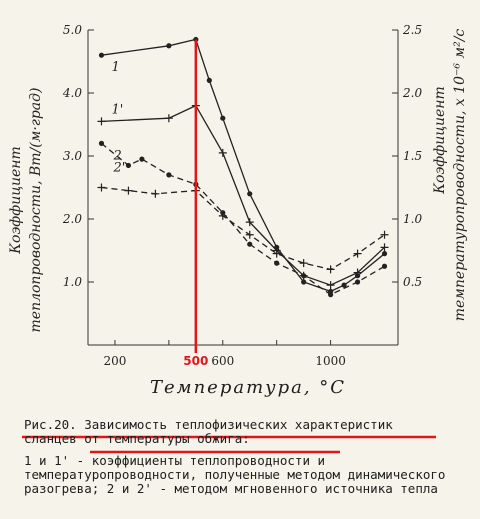  What do you see at coordinates (330, 361) in the screenshot?
I see `x-tick-label: 1000` at bounding box center [330, 361].